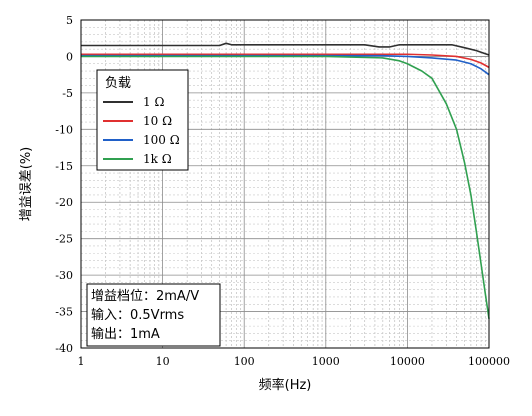  I want to click on y-tick-labels: 5 0 -5 -10 -15 -20 -25 -30 -35 -40, so click(64, 184).